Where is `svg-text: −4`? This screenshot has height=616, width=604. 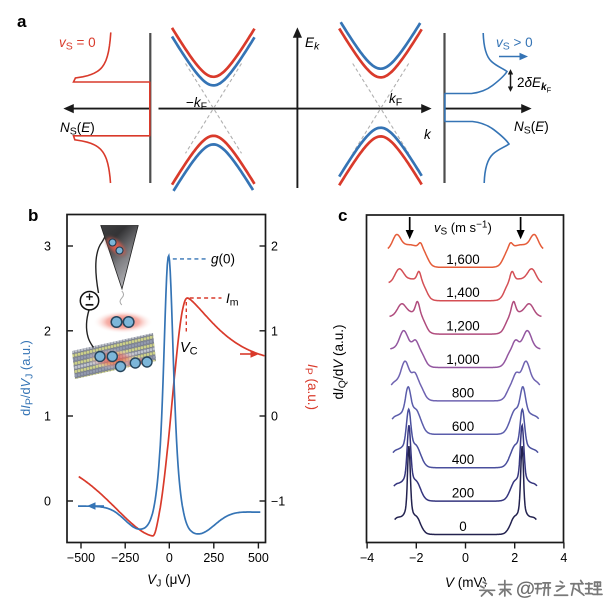 svg-text: −4 is located at coordinates (367, 558).